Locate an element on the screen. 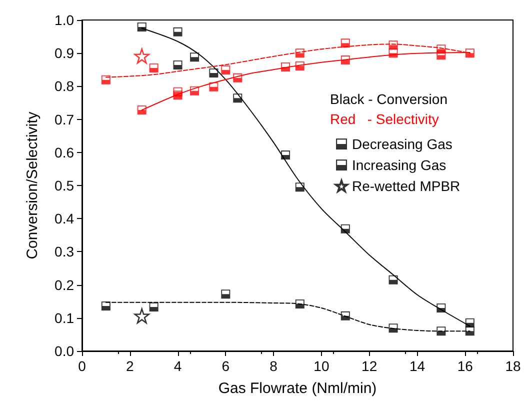 The image size is (524, 408). legend-label: Decreasing Gas is located at coordinates (402, 144).